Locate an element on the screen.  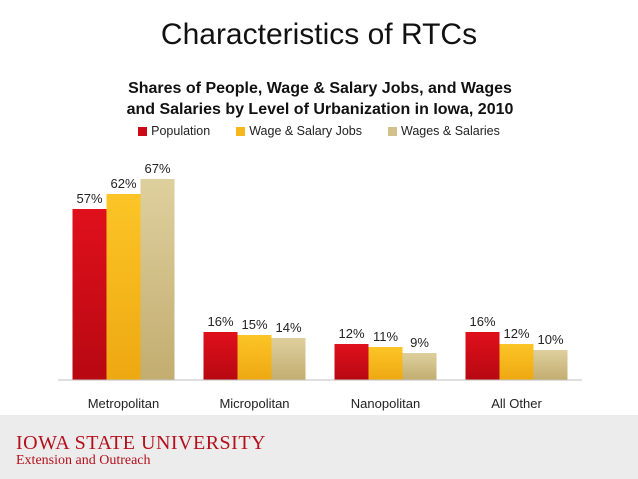
data-label-metropolitan-wage-salary-jobs: 62% is located at coordinates (123, 183).